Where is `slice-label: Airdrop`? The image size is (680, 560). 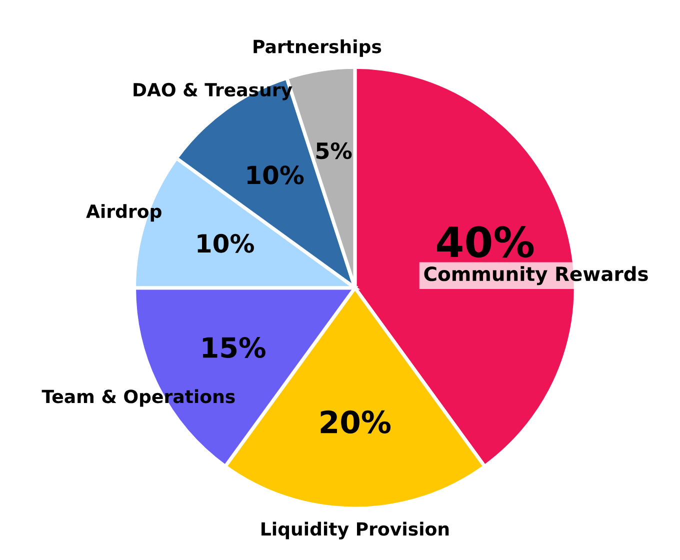 slice-label: Airdrop is located at coordinates (124, 213).